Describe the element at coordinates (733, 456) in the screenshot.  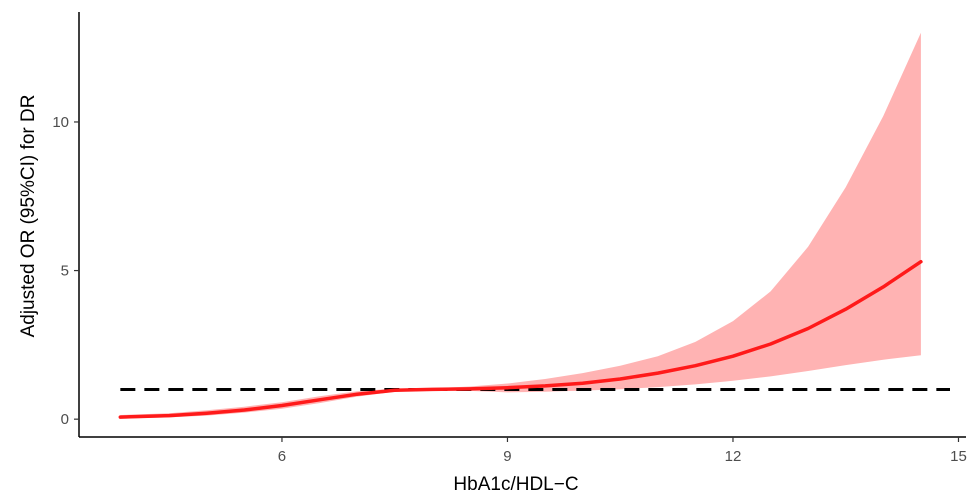
I see `x-tick-label: 12` at that location.